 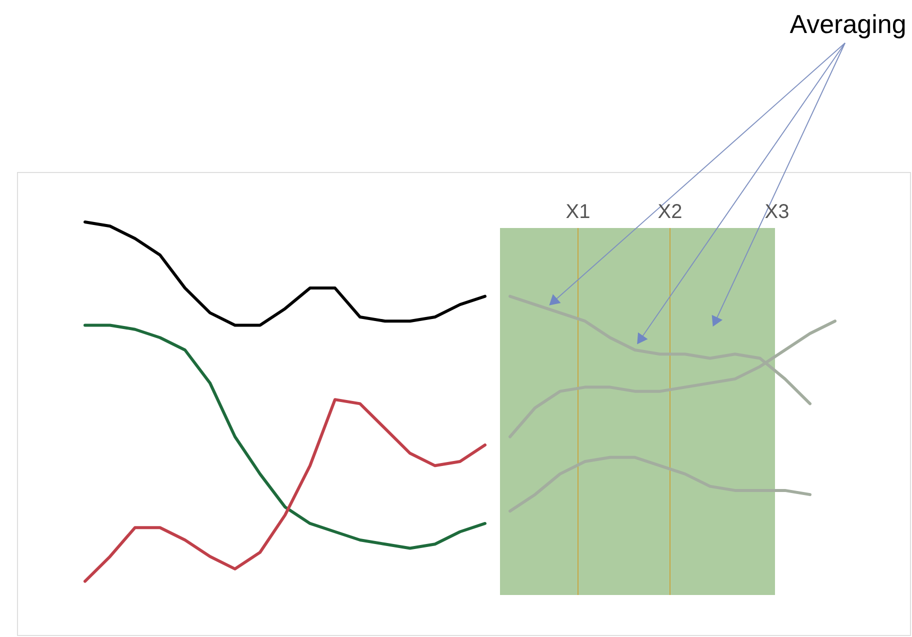 What do you see at coordinates (848, 24) in the screenshot?
I see `text: Averaging` at bounding box center [848, 24].